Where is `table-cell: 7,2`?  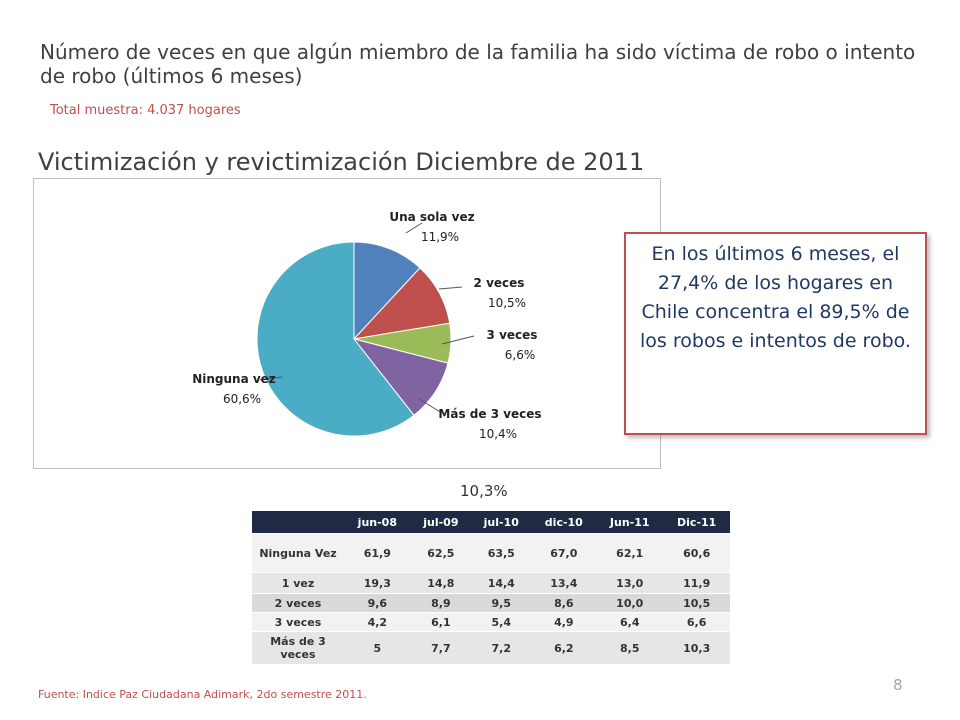 table-cell: 7,2 is located at coordinates (501, 647).